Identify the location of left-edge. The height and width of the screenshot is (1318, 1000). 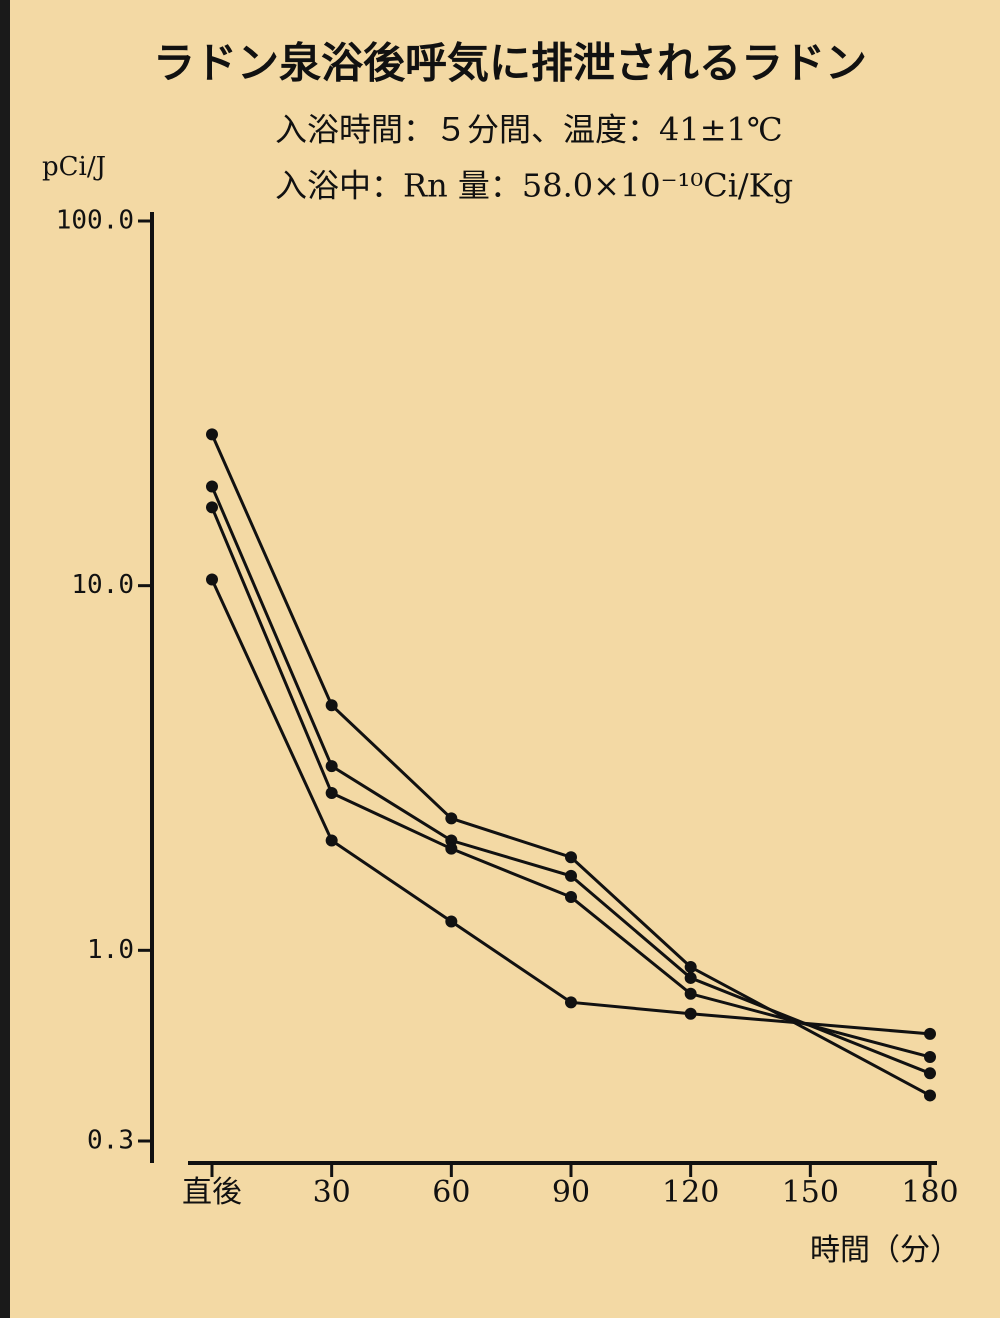
(5, 659).